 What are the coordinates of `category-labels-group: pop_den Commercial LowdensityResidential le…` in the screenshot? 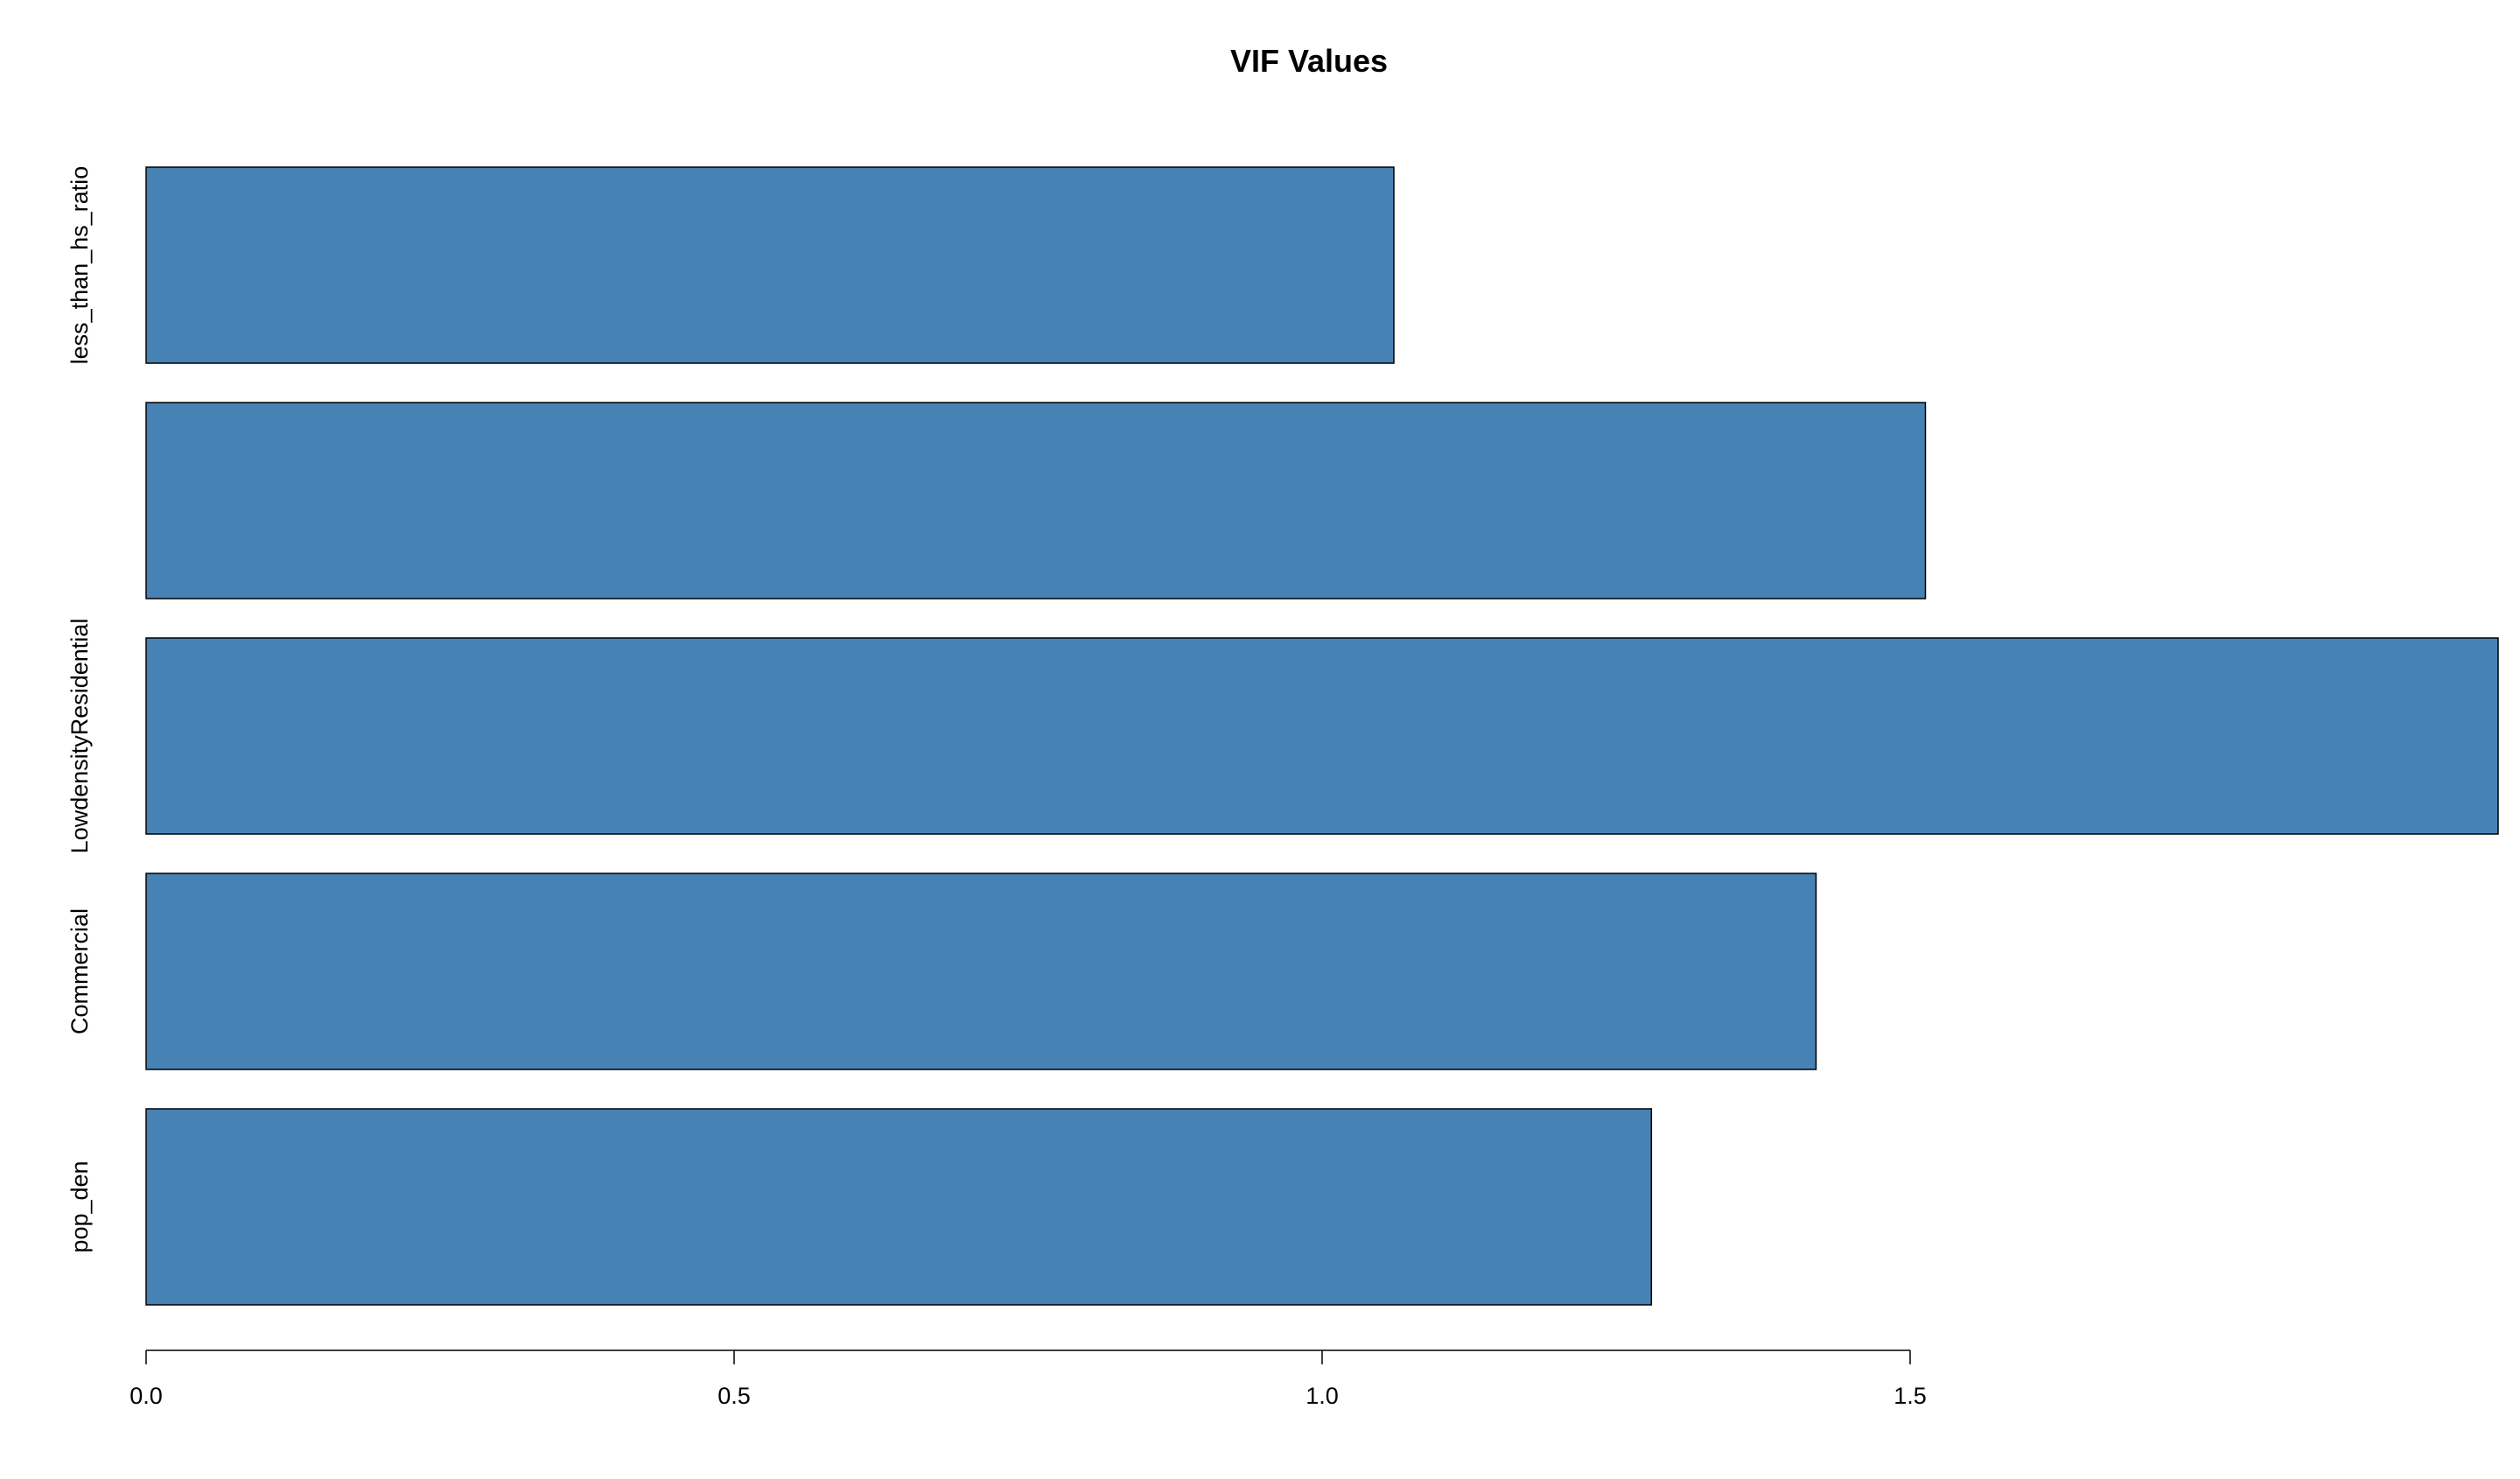 It's located at (79, 710).